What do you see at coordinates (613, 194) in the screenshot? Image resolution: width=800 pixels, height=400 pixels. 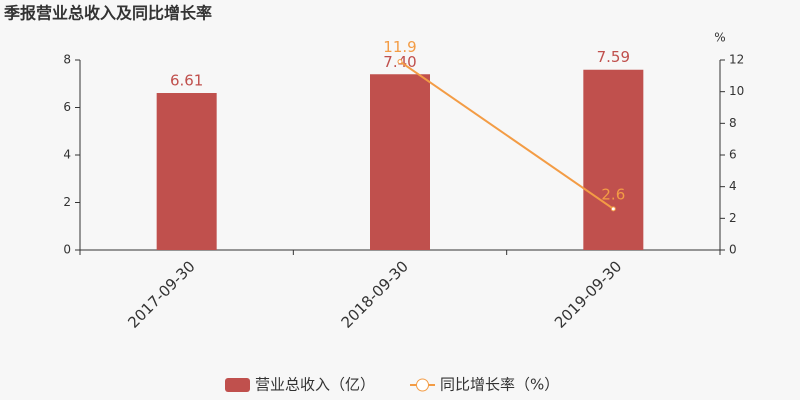 I see `line-value-label: 2.6` at bounding box center [613, 194].